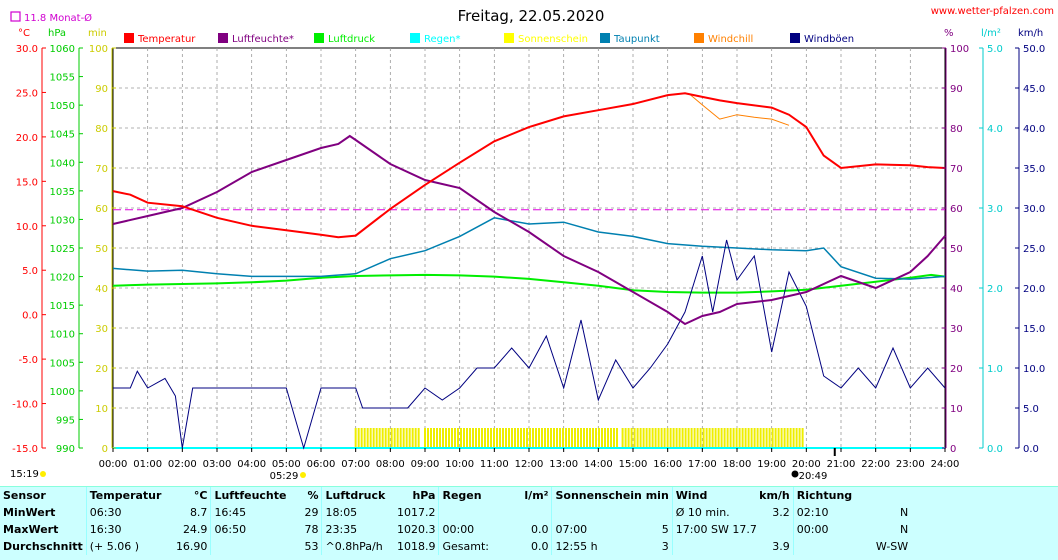 This screenshot has height=560, width=1058. Describe the element at coordinates (166, 39) in the screenshot. I see `legend-label: Temperatur` at that location.